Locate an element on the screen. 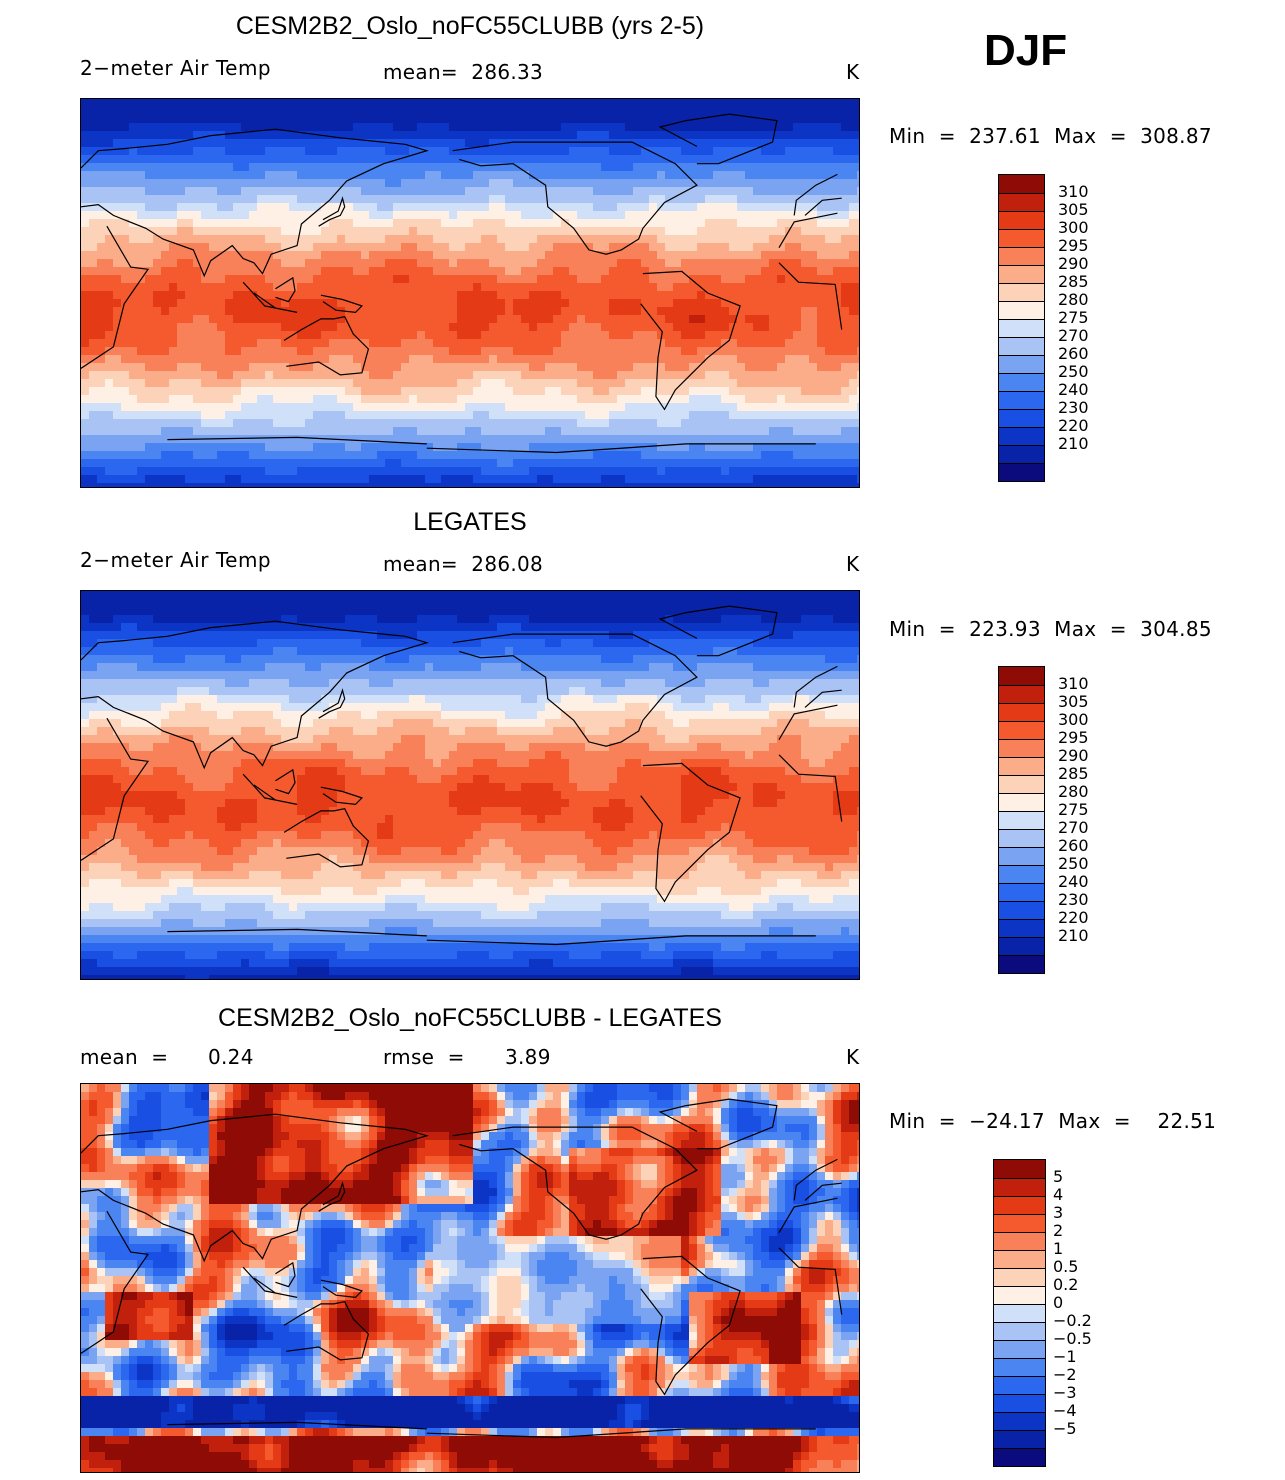 The width and height of the screenshot is (1285, 1480). colorbar-segment is located at coordinates (1021, 472).